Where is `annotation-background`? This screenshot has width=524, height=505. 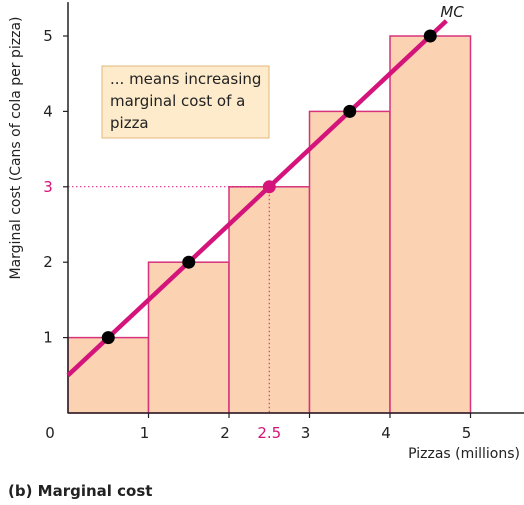 annotation-background is located at coordinates (185, 102).